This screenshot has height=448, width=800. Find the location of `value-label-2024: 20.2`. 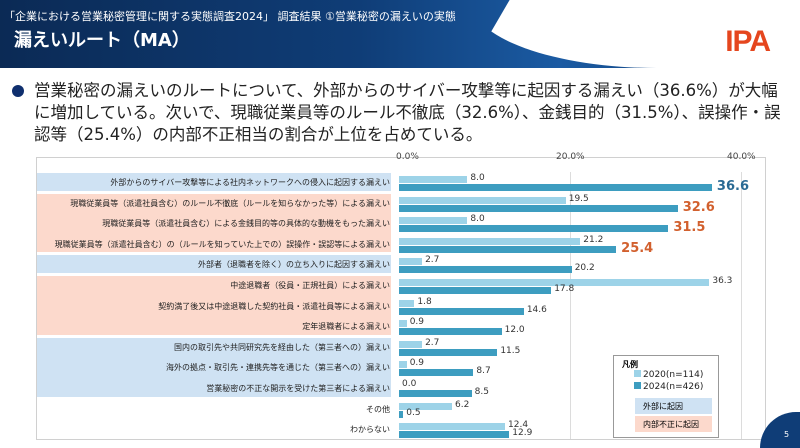

value-label-2024: 20.2 is located at coordinates (584, 268).